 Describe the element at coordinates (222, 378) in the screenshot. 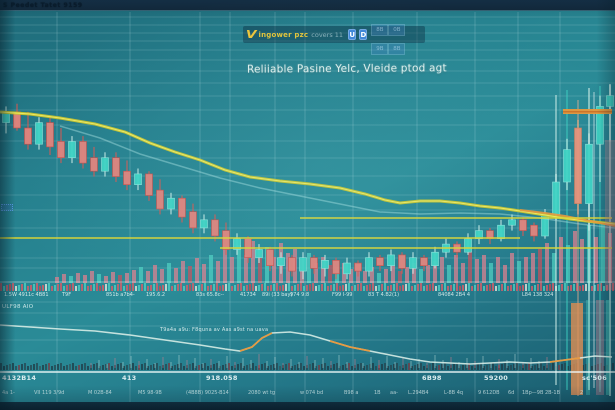

I see `value-label: 918.058` at that location.